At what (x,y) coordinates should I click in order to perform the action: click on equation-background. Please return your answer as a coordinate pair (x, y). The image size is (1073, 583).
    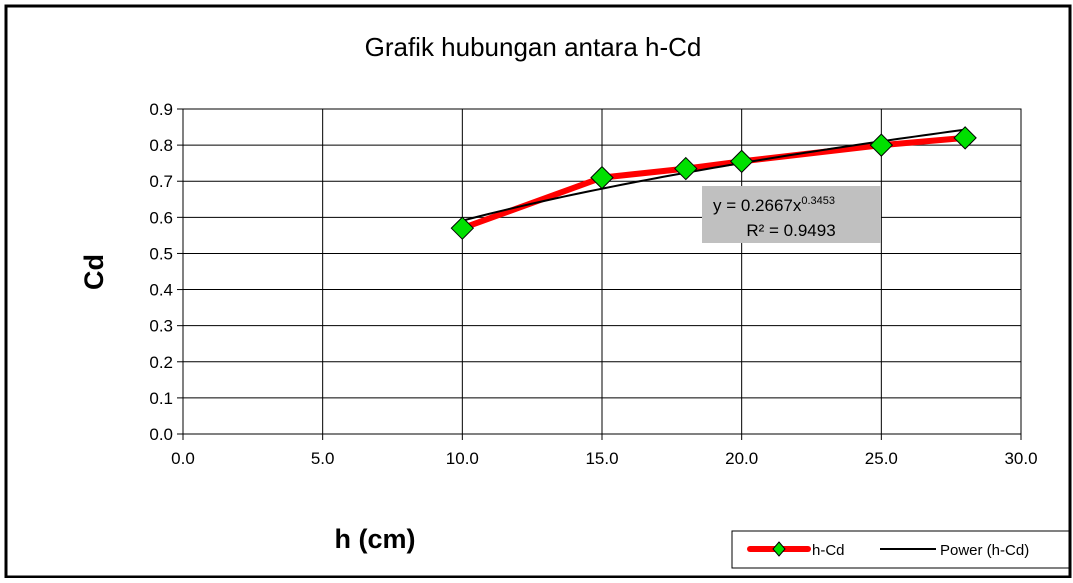
    Looking at the image, I should click on (791, 214).